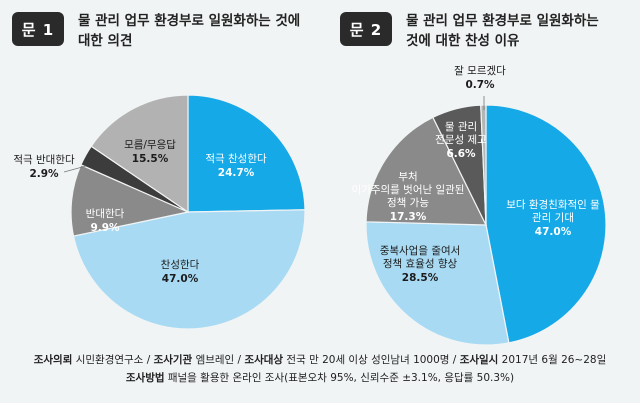  I want to click on footer-key-requester: 조사의뢰, so click(53, 360).